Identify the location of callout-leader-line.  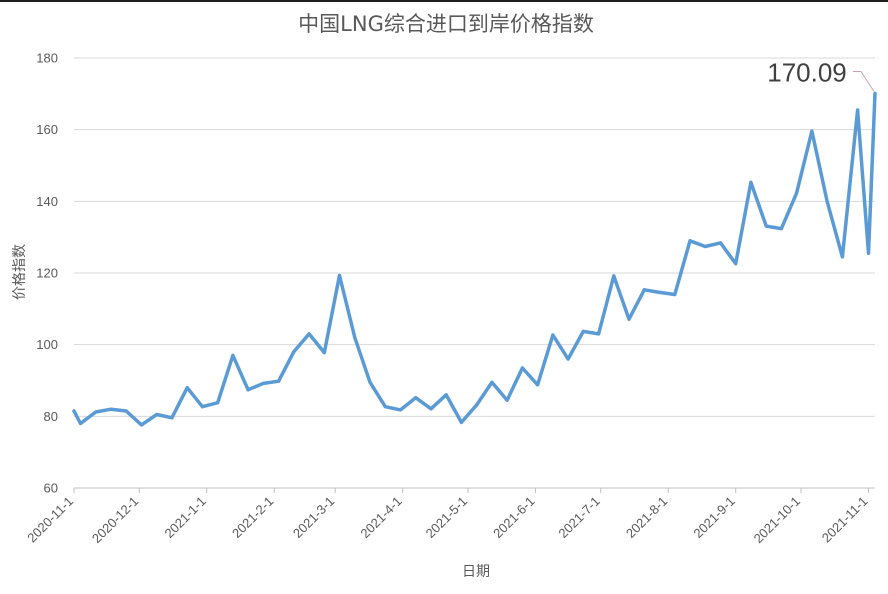
(864, 81).